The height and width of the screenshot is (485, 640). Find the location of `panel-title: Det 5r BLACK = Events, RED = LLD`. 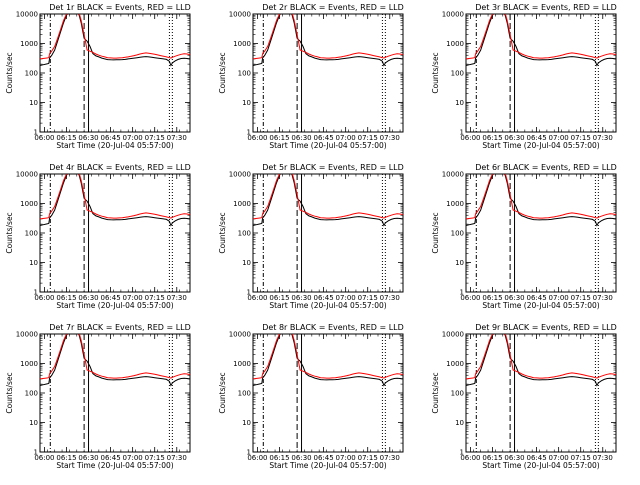

panel-title: Det 5r BLACK = Events, RED = LLD is located at coordinates (333, 167).